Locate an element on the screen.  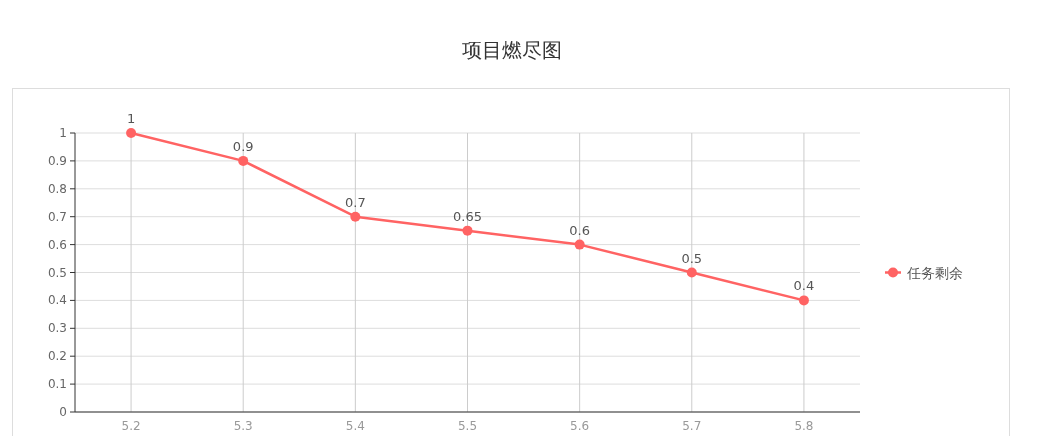
y-tick-label: 0.8 is located at coordinates (57, 188).